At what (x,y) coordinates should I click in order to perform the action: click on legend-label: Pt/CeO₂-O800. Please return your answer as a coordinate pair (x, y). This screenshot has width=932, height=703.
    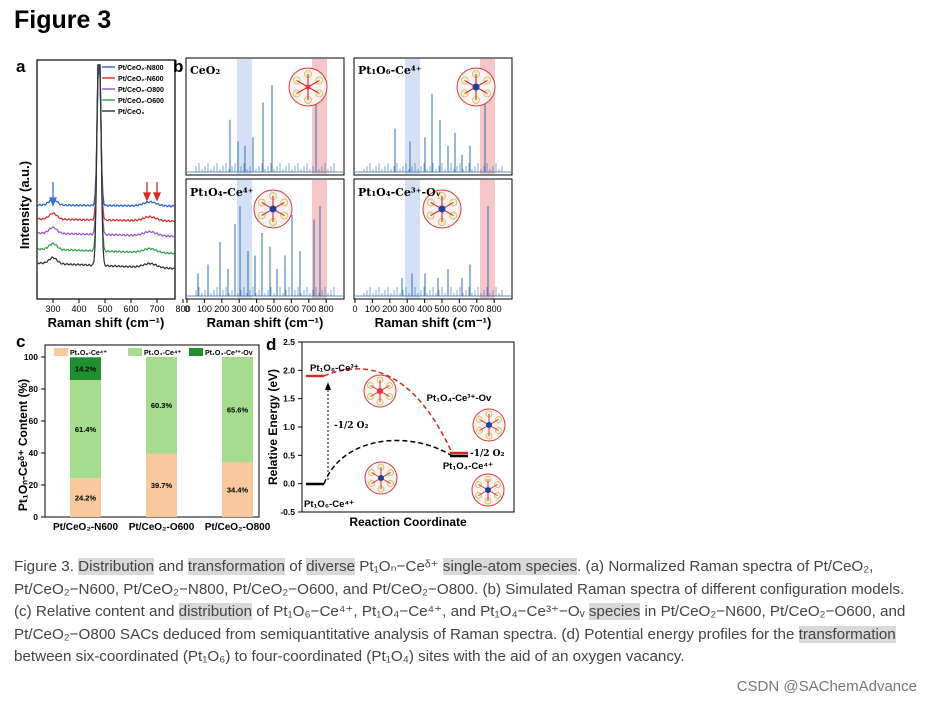
    Looking at the image, I should click on (141, 90).